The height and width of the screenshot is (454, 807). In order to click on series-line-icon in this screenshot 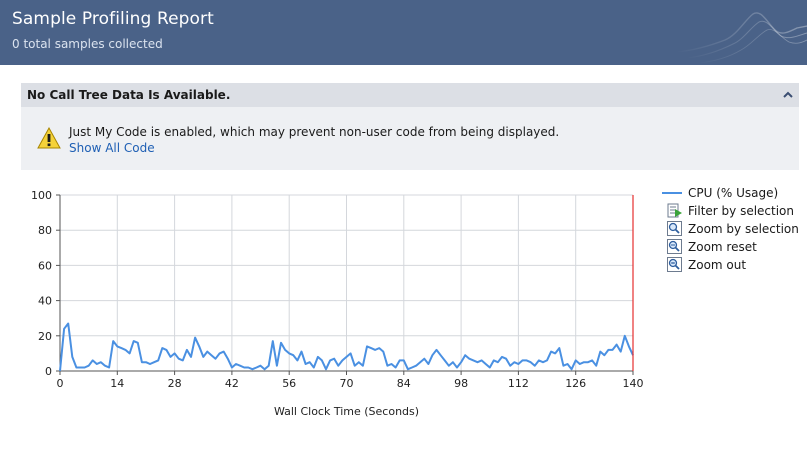, I will do `click(674, 193)`.